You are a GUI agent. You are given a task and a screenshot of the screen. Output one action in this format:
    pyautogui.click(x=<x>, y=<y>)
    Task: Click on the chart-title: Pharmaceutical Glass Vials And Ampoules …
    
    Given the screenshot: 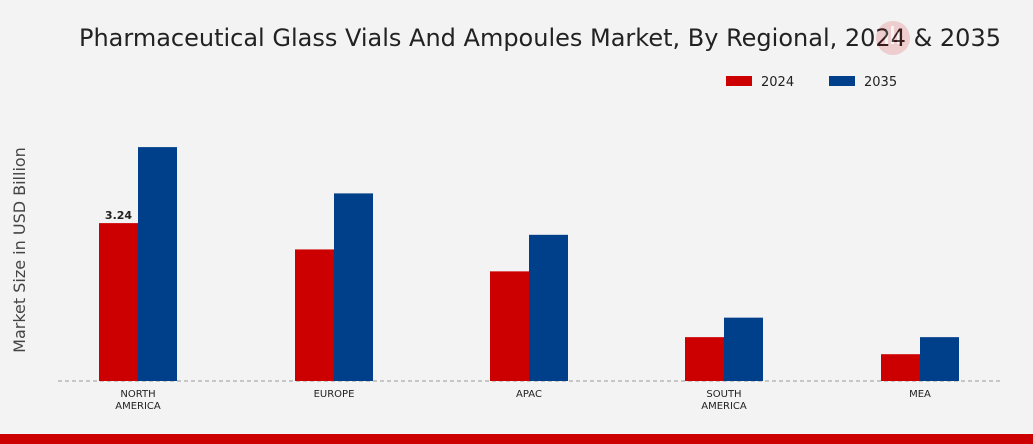 What is the action you would take?
    pyautogui.click(x=540, y=38)
    